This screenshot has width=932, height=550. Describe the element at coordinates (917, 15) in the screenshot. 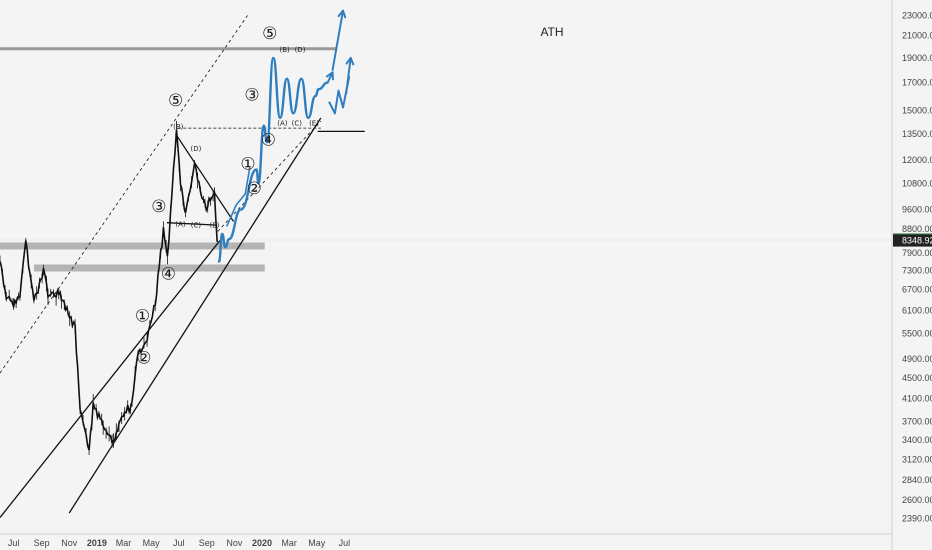

I see `y-tick-label: 23000.00` at that location.